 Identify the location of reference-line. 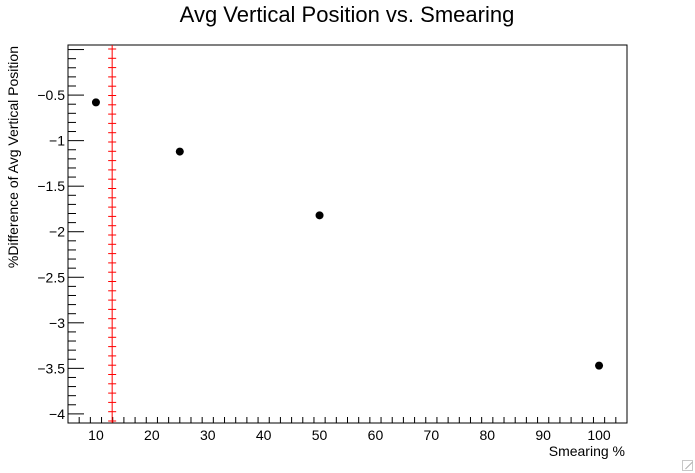
(112, 234).